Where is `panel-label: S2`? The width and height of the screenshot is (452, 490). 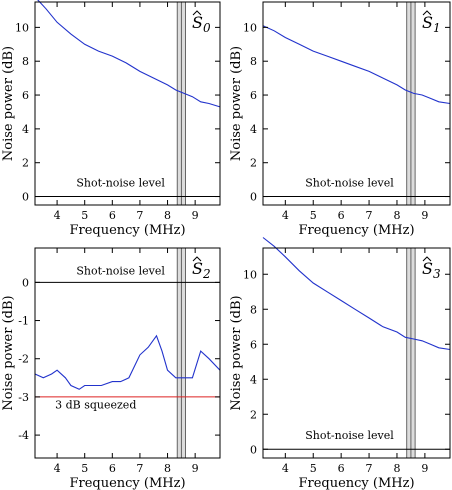 panel-label: S2 is located at coordinates (201, 270).